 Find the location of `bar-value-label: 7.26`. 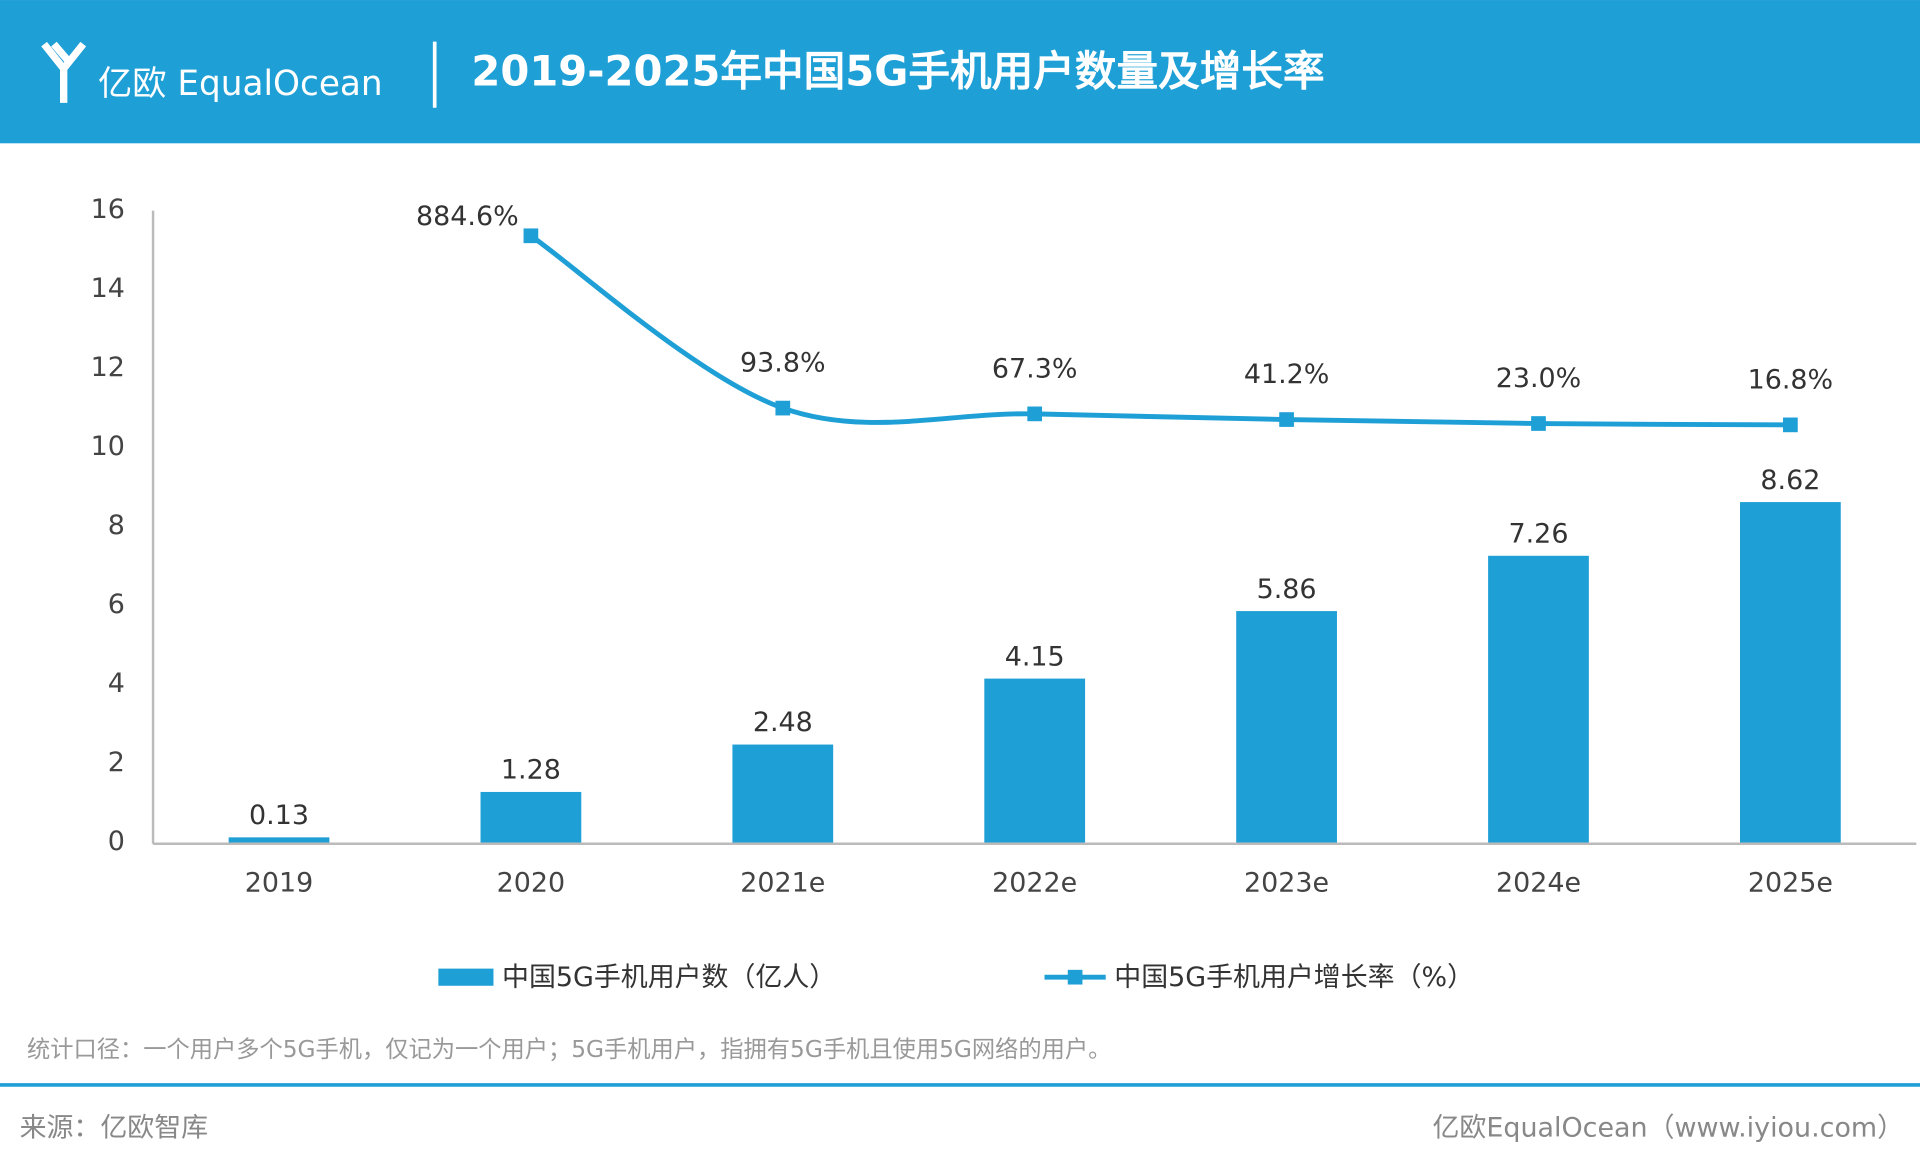

bar-value-label: 7.26 is located at coordinates (1539, 533).